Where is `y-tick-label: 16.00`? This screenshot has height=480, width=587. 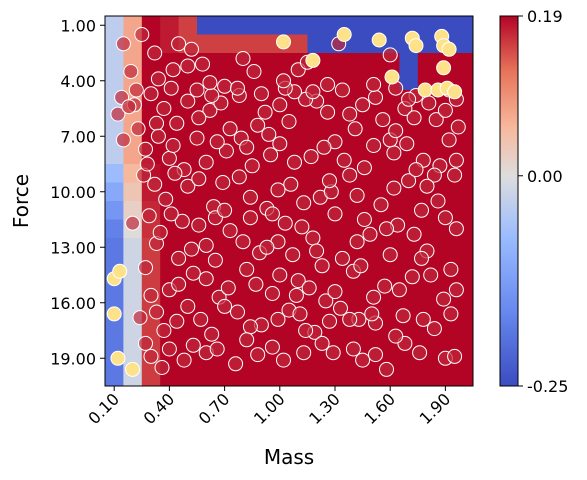
y-tick-label: 16.00 is located at coordinates (73, 303).